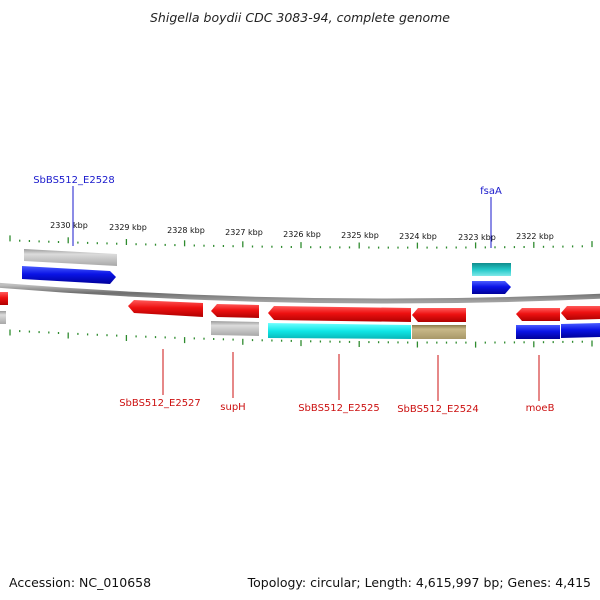  I want to click on reverse-strand, so click(300, 315).